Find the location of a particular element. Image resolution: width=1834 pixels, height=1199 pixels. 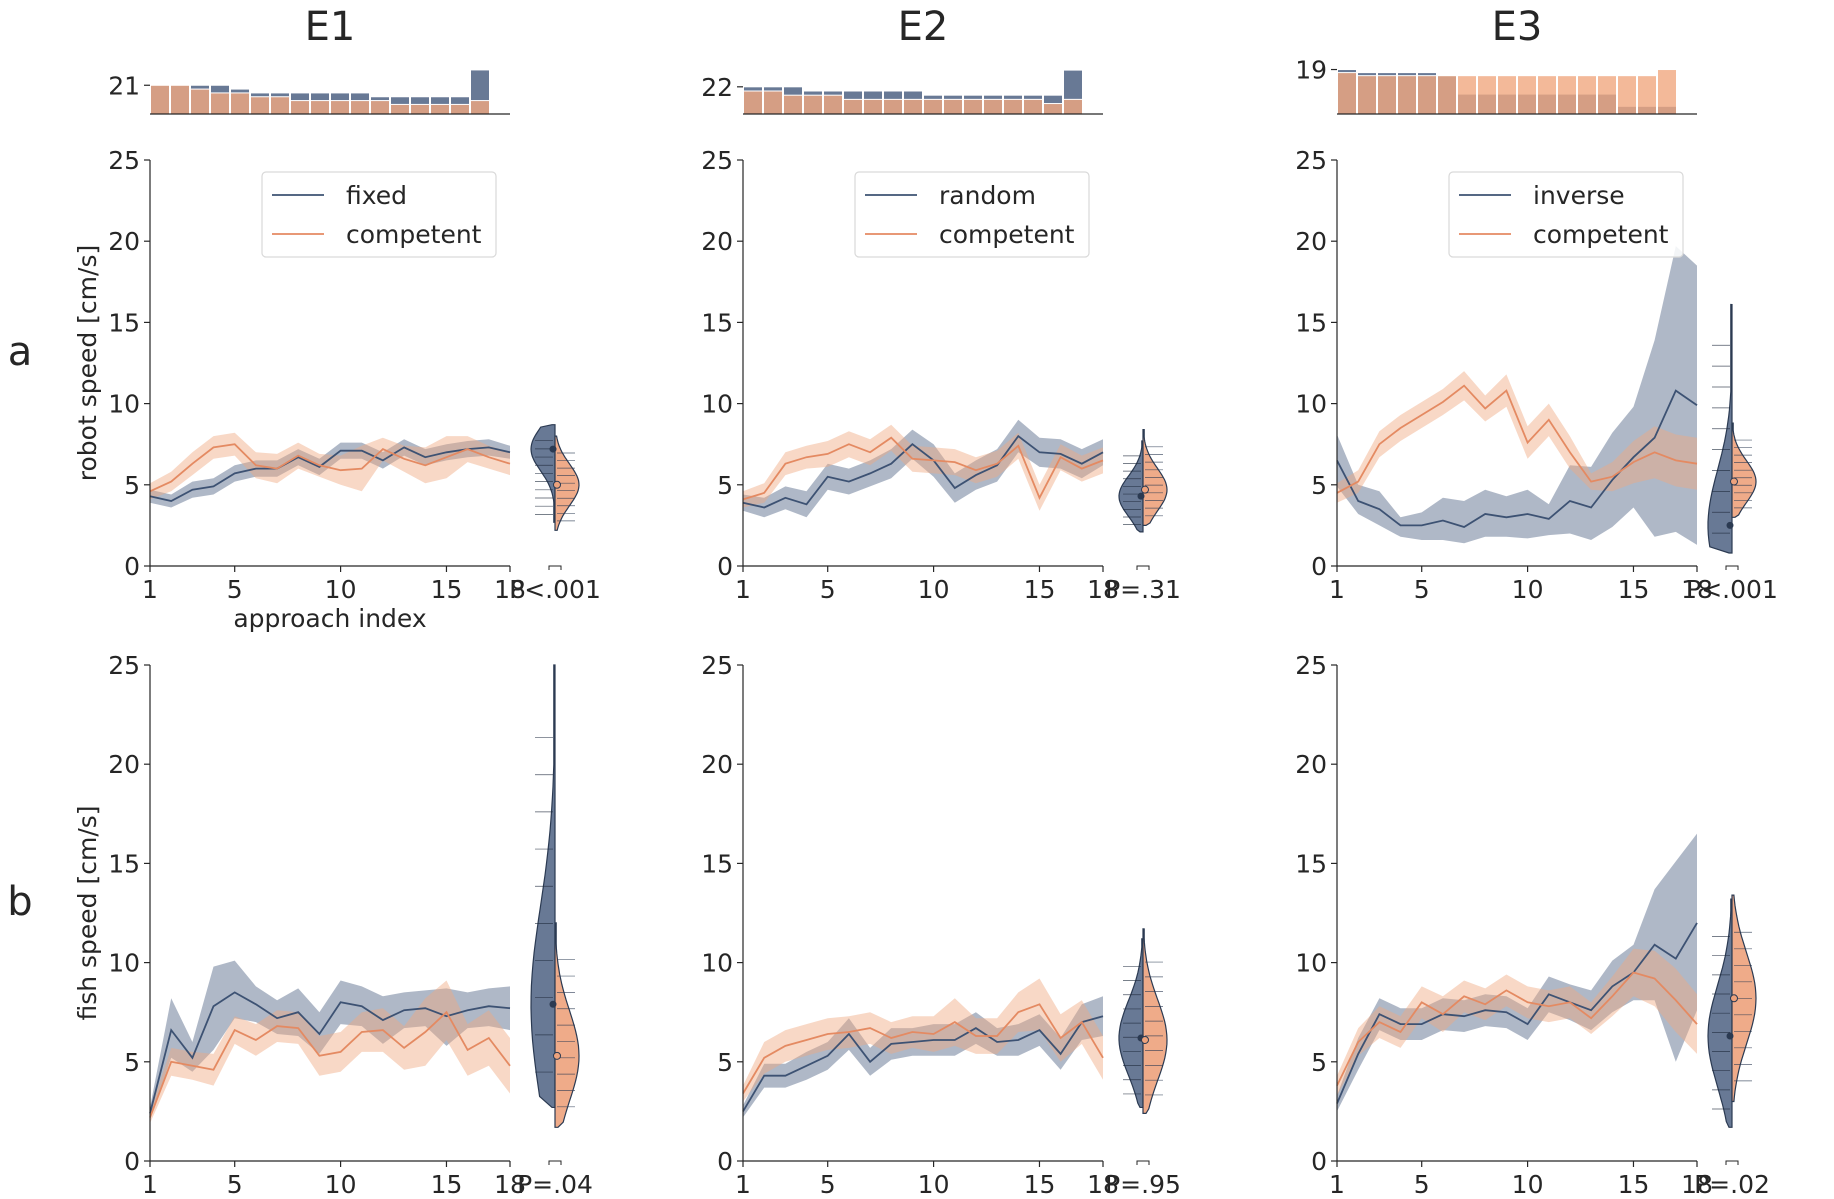

band-fixed is located at coordinates (330, 473).